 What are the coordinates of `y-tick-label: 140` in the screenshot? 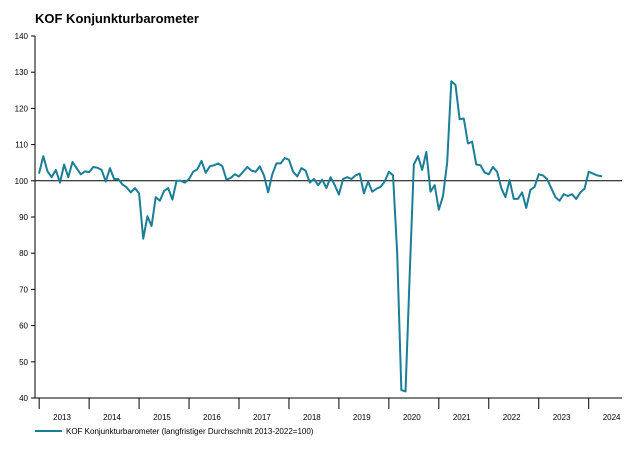 It's located at (22, 36).